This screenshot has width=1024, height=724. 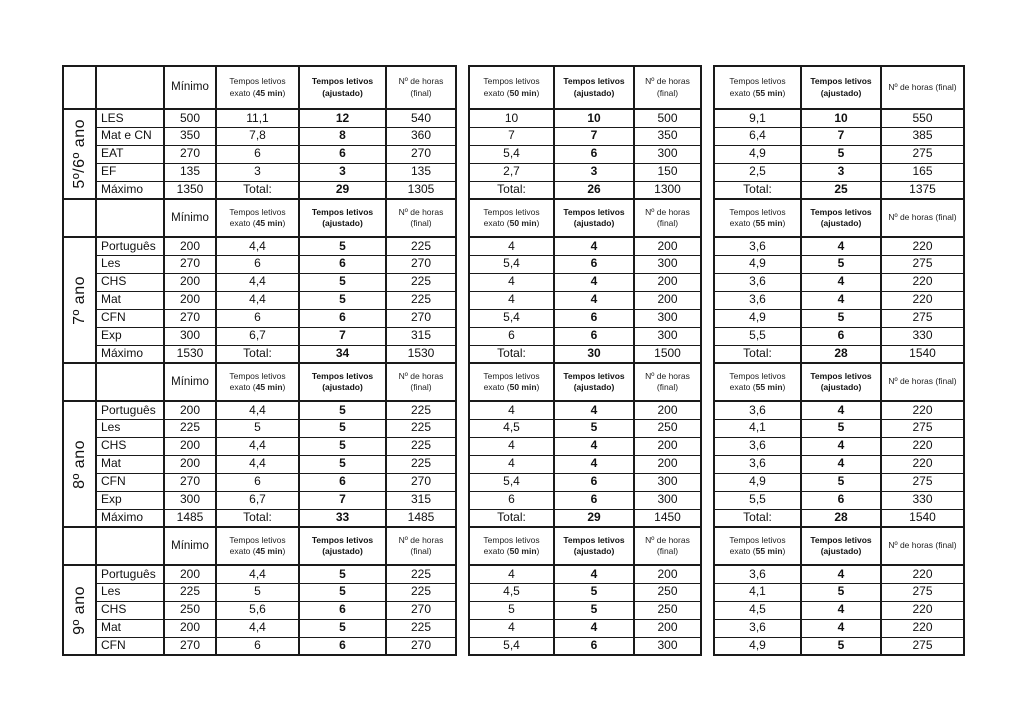 I want to click on subject-cell: Mat, so click(x=130, y=300).